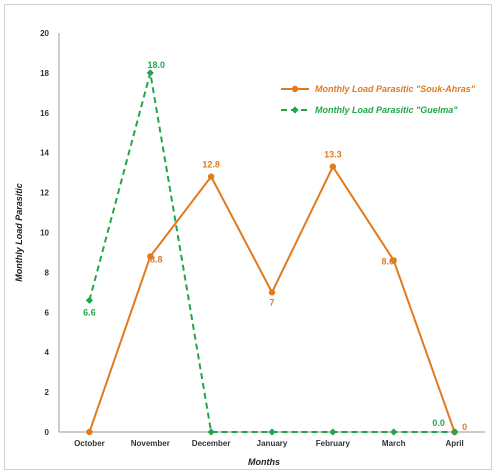 The image size is (497, 475). What do you see at coordinates (19, 232) in the screenshot?
I see `y-axis-title: Monthly Load Parasitic` at bounding box center [19, 232].